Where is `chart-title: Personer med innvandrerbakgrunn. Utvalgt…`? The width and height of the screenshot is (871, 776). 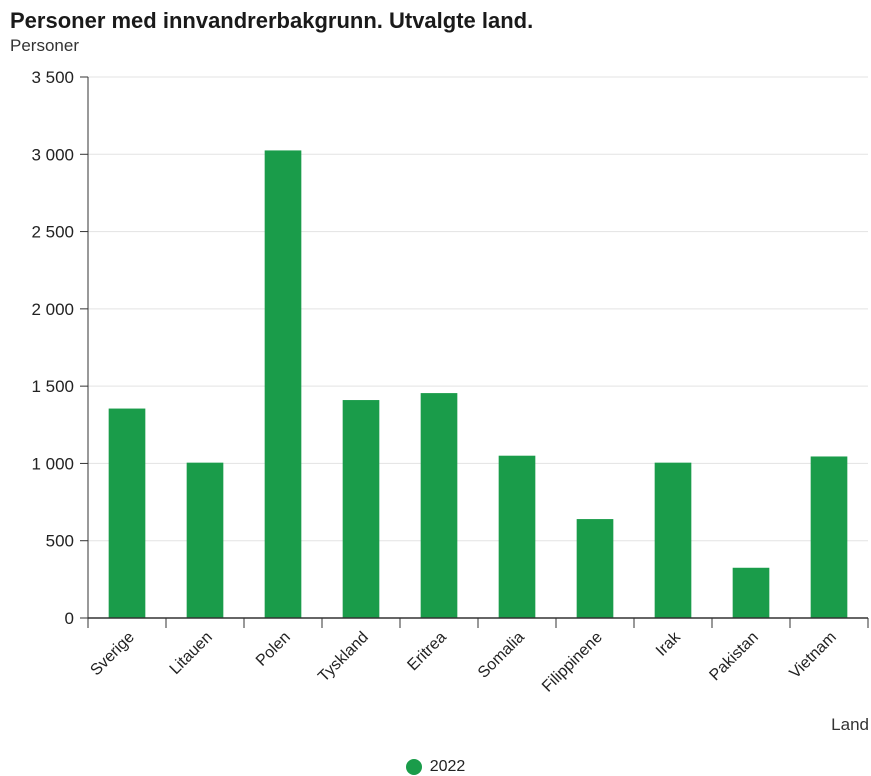 chart-title: Personer med innvandrerbakgrunn. Utvalgt… is located at coordinates (272, 20).